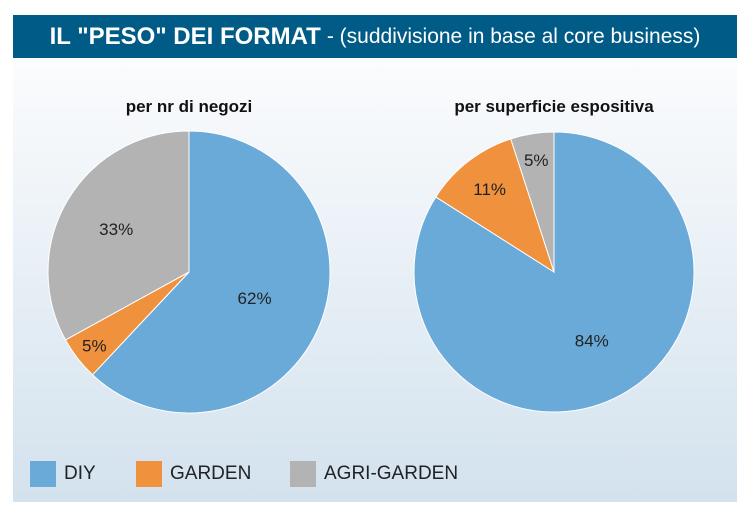 This screenshot has height=524, width=749. Describe the element at coordinates (185, 36) in the screenshot. I see `header-title: IL "PESO" DEI FORMAT` at that location.